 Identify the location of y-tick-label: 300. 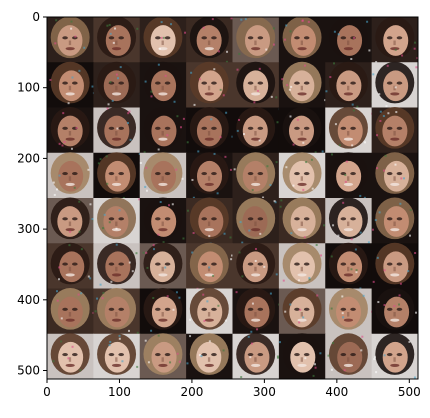
(28, 229).